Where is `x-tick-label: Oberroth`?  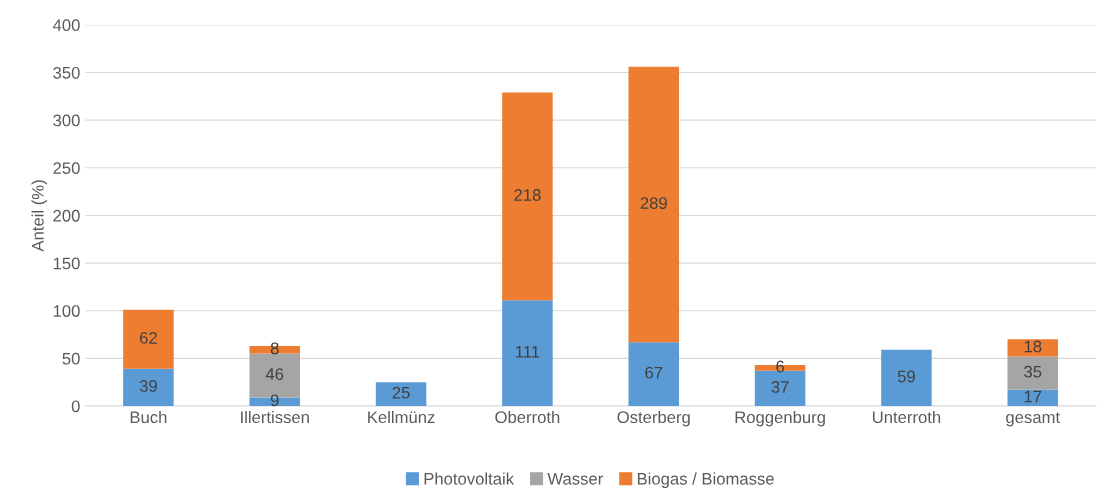
x-tick-label: Oberroth is located at coordinates (527, 417).